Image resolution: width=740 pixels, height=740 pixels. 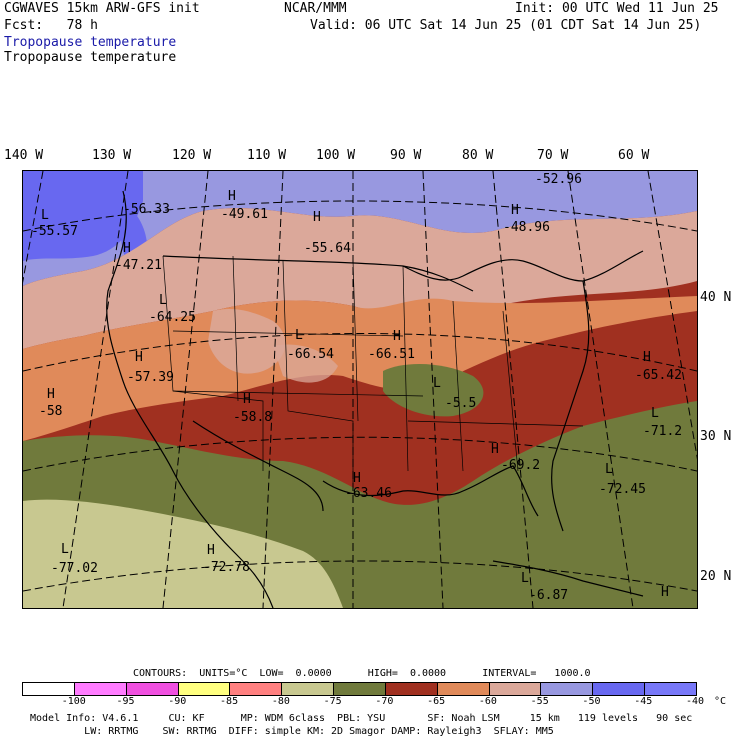 What do you see at coordinates (716, 576) in the screenshot?
I see `lat-label: 20 N` at bounding box center [716, 576].